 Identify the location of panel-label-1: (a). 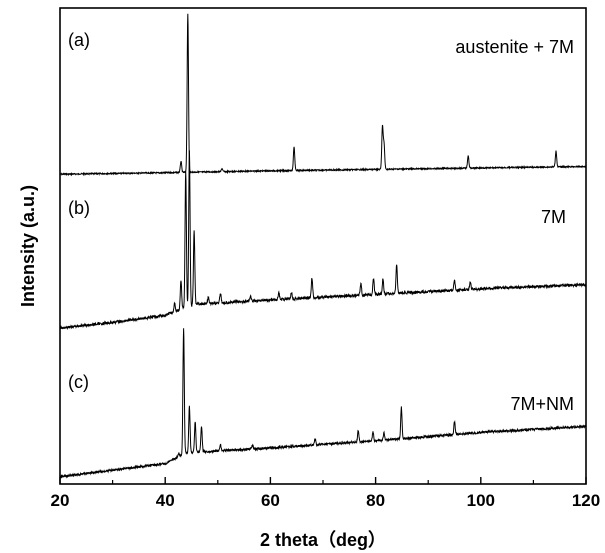
(79, 40).